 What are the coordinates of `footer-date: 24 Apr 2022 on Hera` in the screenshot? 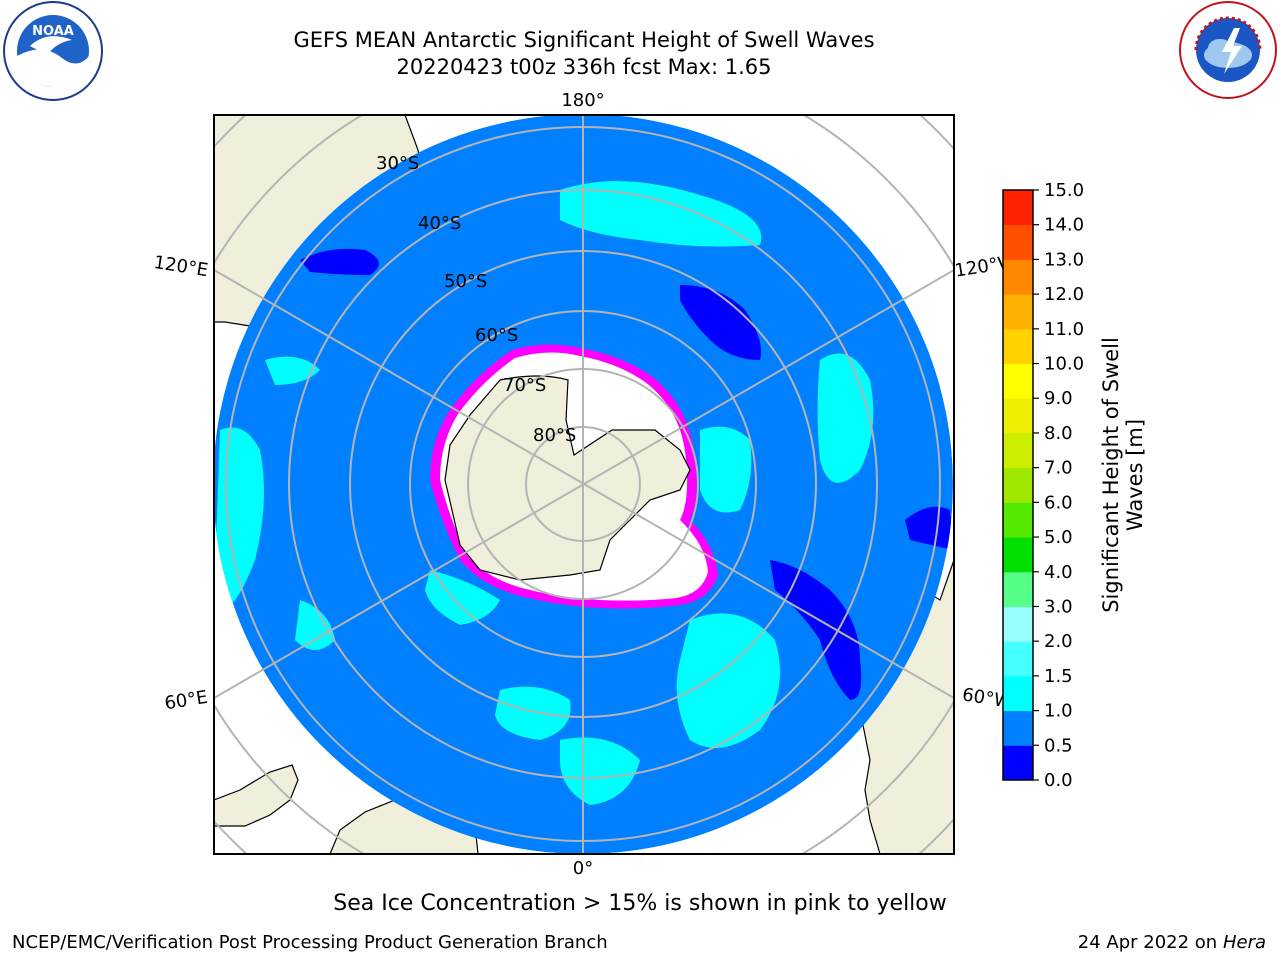 It's located at (1172, 942).